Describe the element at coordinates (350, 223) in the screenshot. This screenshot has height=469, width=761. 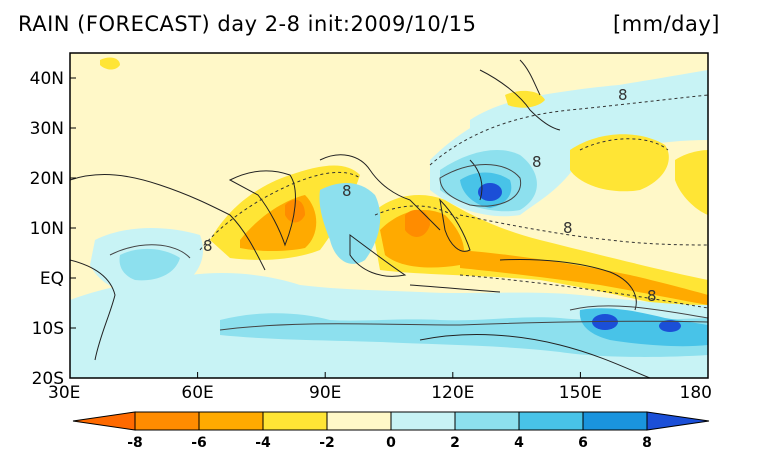
I see `wet-region-bay-of-bengal` at that location.